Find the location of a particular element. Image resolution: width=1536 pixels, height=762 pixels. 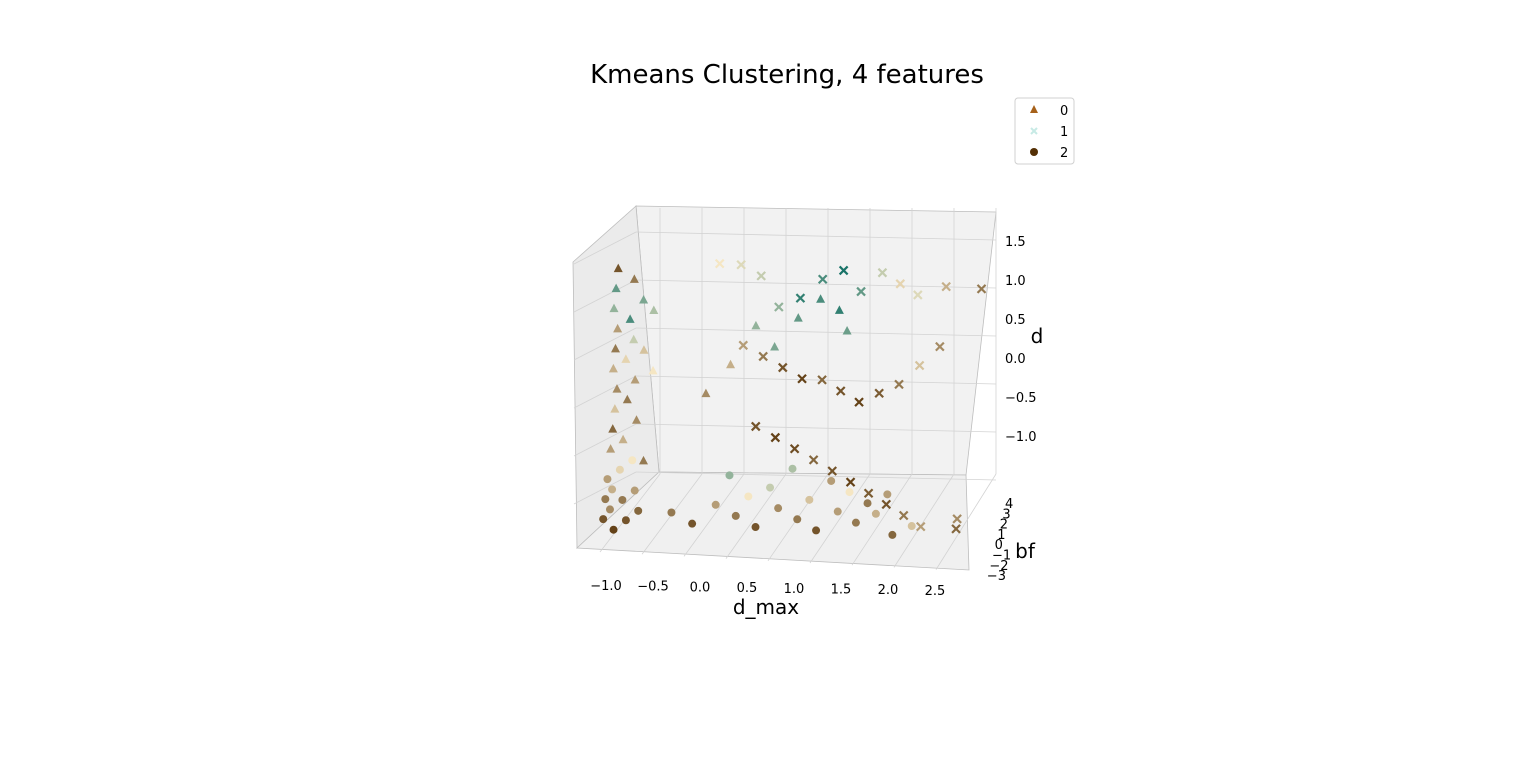

y-tick-label: −3 is located at coordinates (996, 576).